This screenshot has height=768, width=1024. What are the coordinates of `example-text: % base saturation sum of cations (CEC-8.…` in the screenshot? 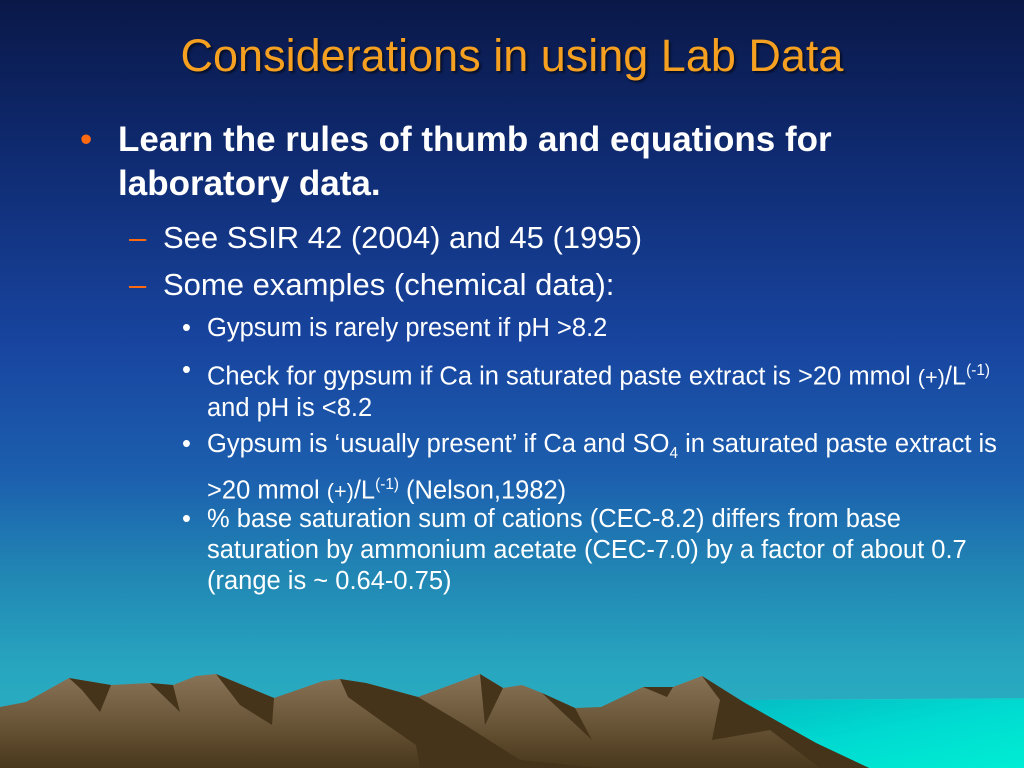 It's located at (587, 550).